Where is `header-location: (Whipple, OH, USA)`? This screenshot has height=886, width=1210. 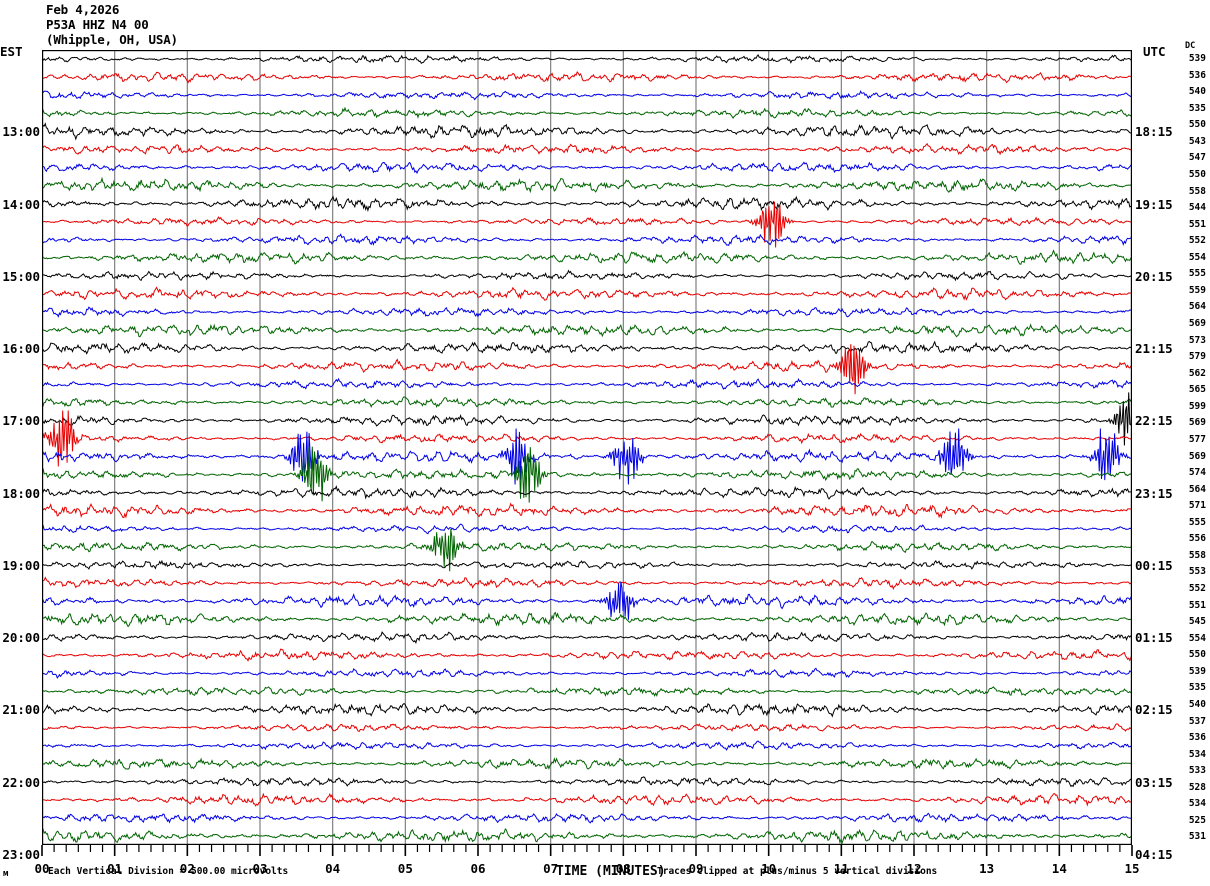
header-location: (Whipple, OH, USA) is located at coordinates (112, 39).